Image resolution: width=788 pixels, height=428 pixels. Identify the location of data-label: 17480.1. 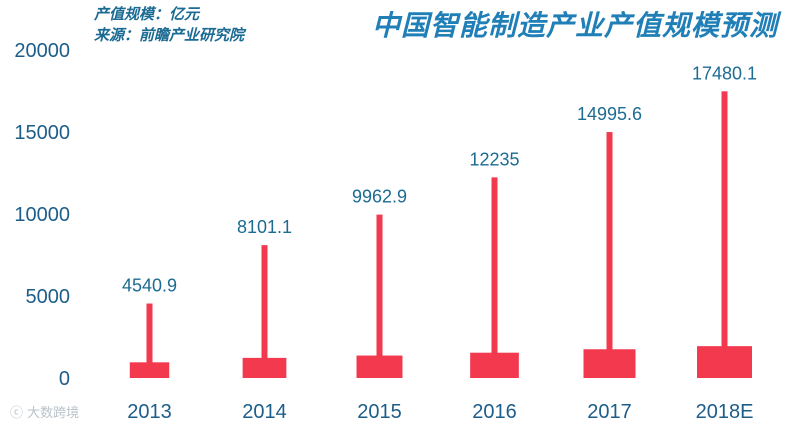
(724, 73).